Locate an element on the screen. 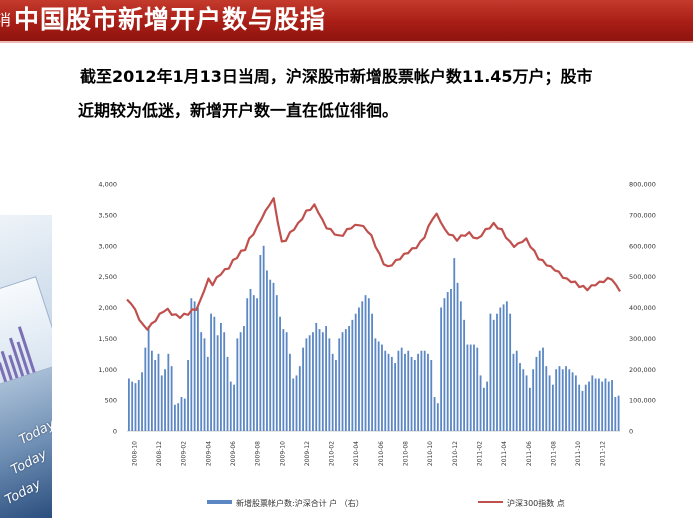  x-tick-label: 2011-12 is located at coordinates (603, 453).